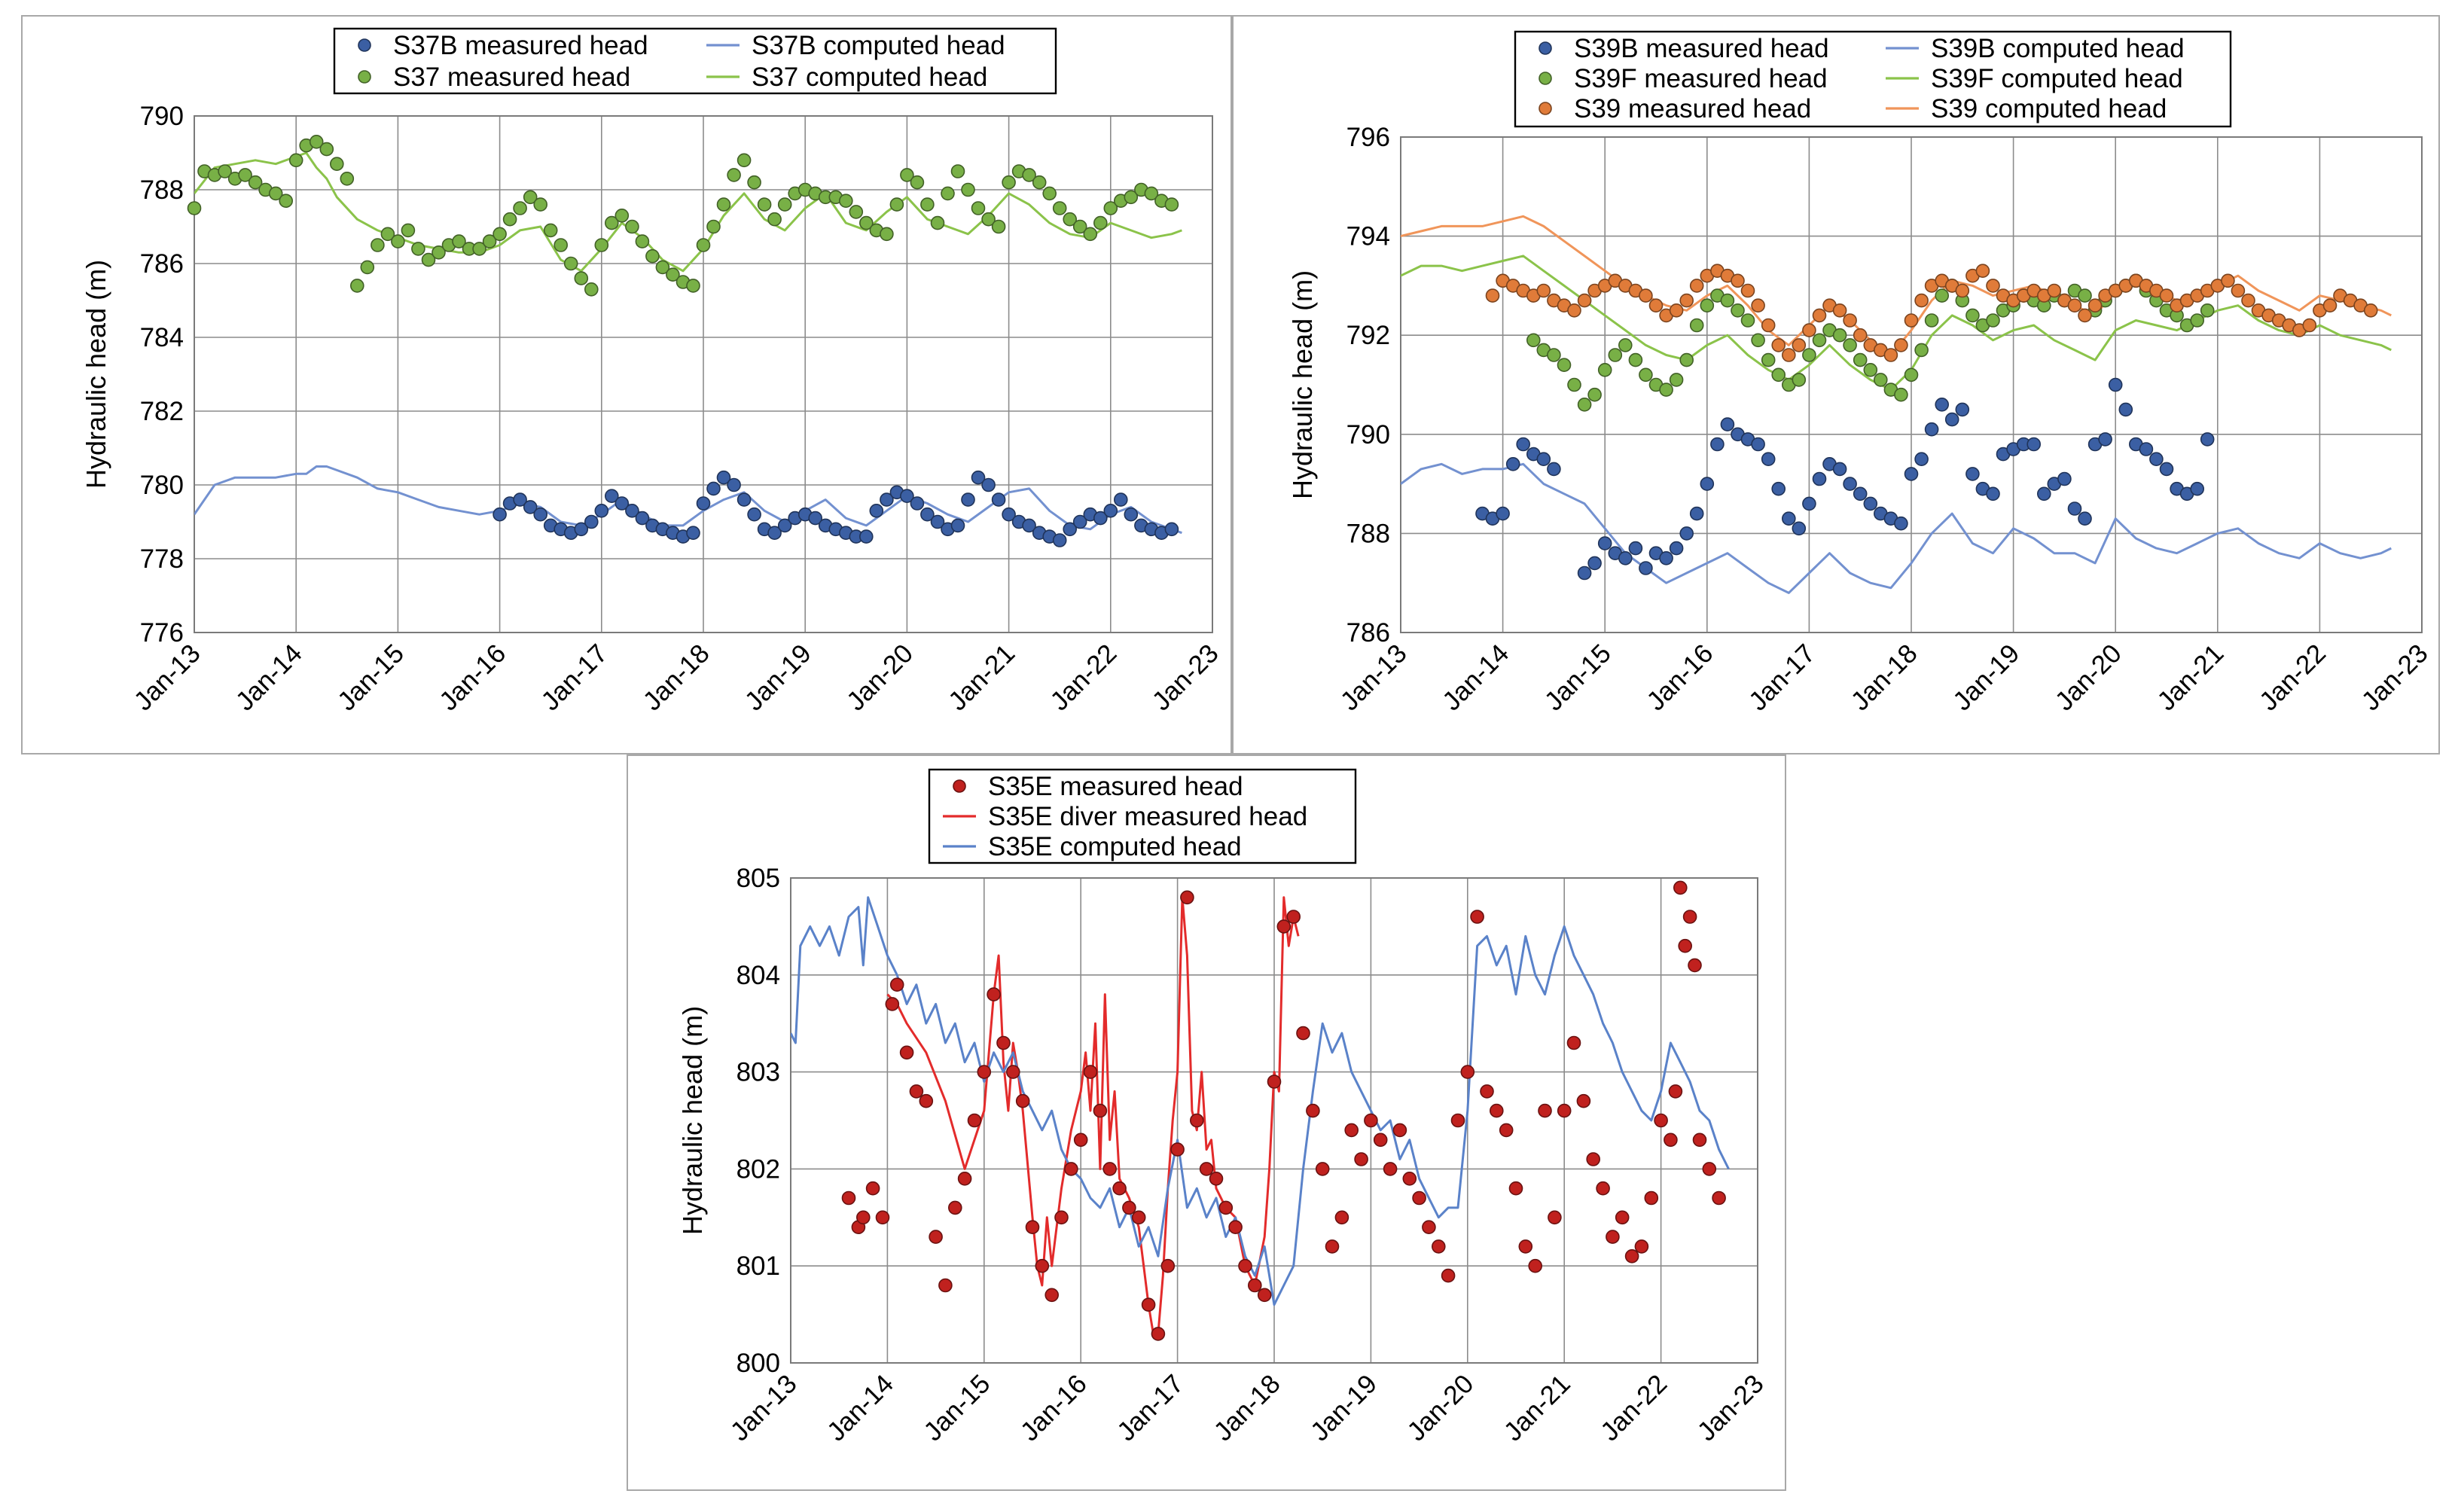  What do you see at coordinates (688, 343) in the screenshot?
I see `line-series-layer` at bounding box center [688, 343].